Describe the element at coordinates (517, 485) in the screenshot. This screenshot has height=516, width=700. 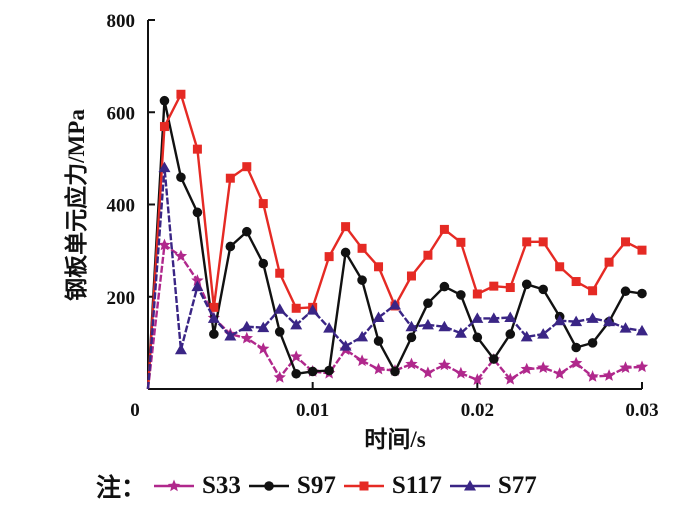
I see `legend-label: S77` at that location.